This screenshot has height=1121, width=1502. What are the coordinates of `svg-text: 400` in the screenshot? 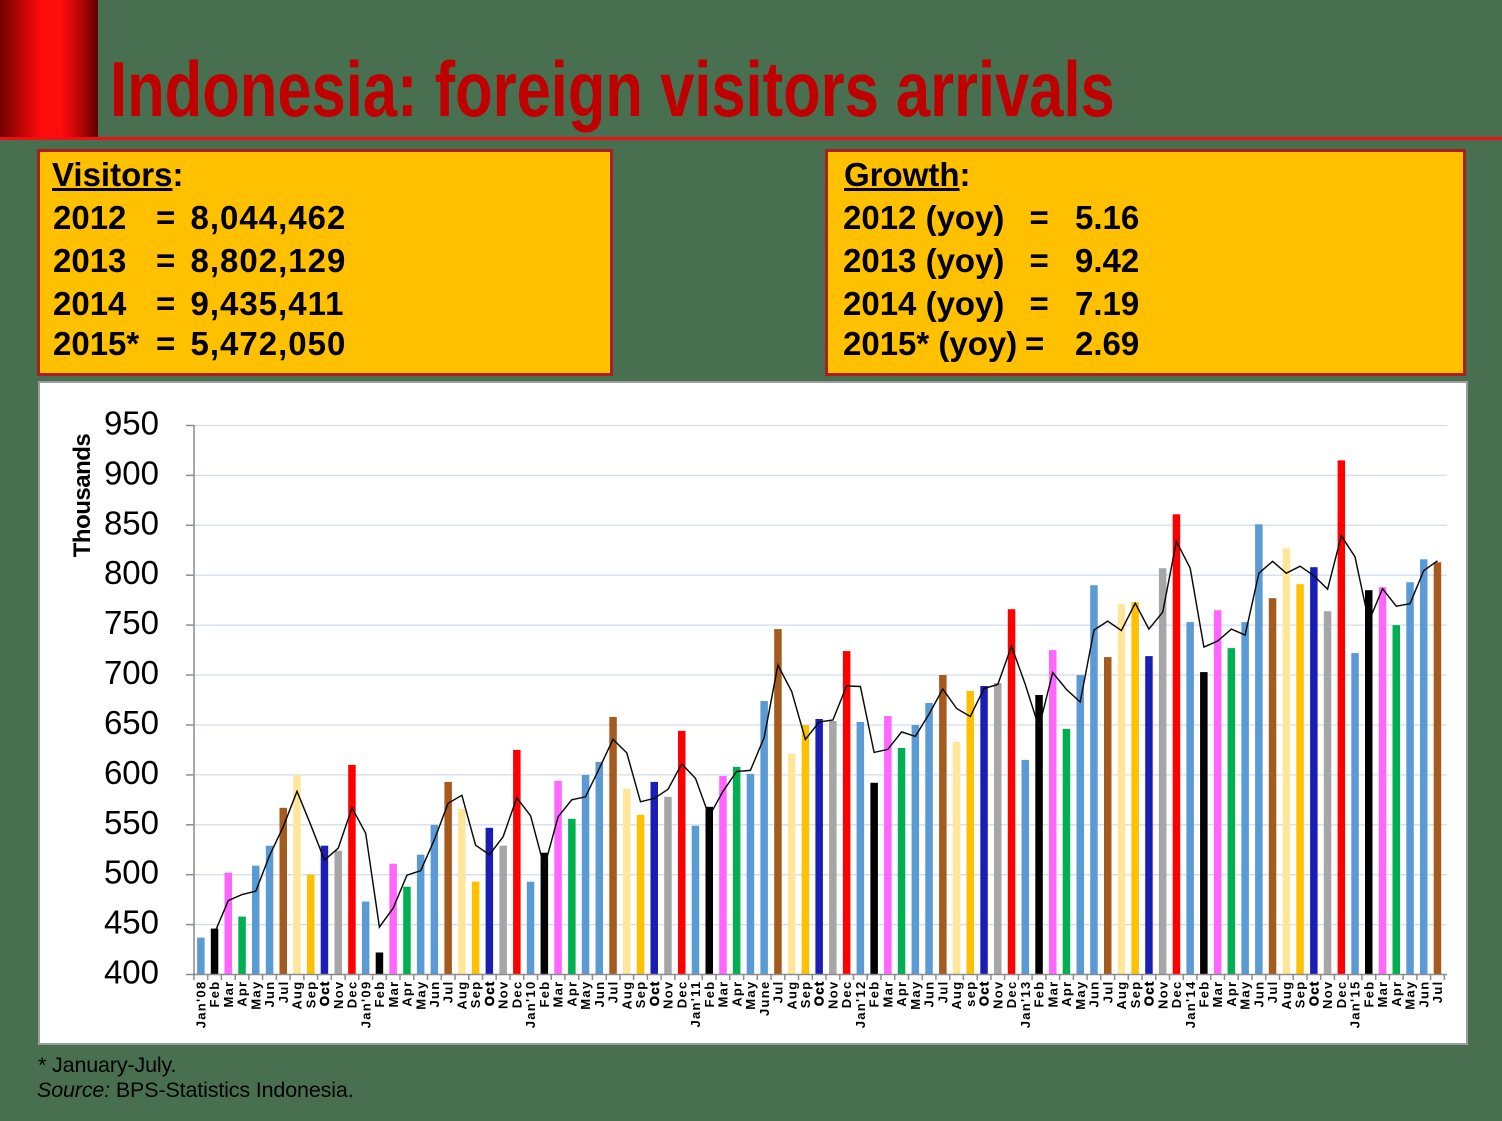 It's located at (131, 972).